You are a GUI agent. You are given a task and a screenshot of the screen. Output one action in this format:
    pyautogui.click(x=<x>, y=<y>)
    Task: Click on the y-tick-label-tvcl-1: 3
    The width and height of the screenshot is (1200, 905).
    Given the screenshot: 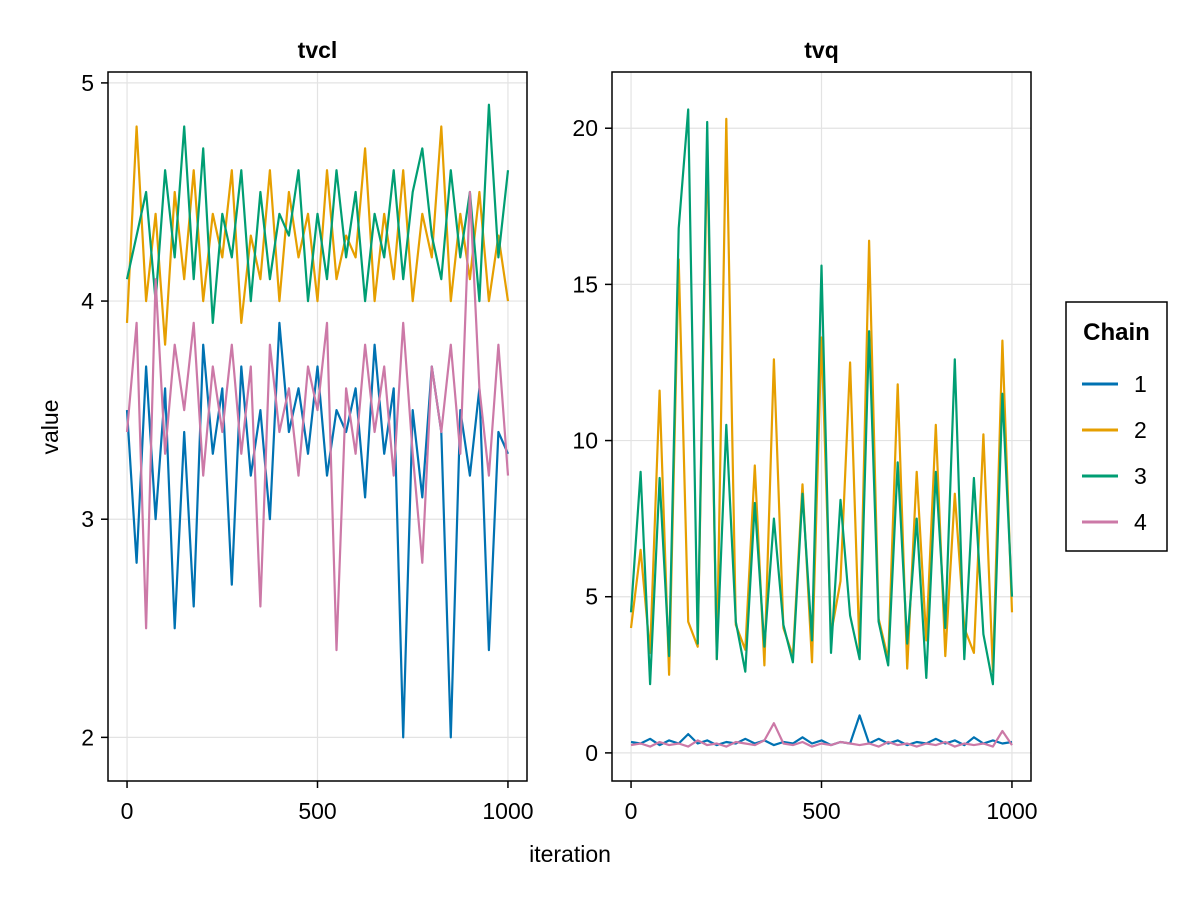 What is the action you would take?
    pyautogui.click(x=87, y=519)
    